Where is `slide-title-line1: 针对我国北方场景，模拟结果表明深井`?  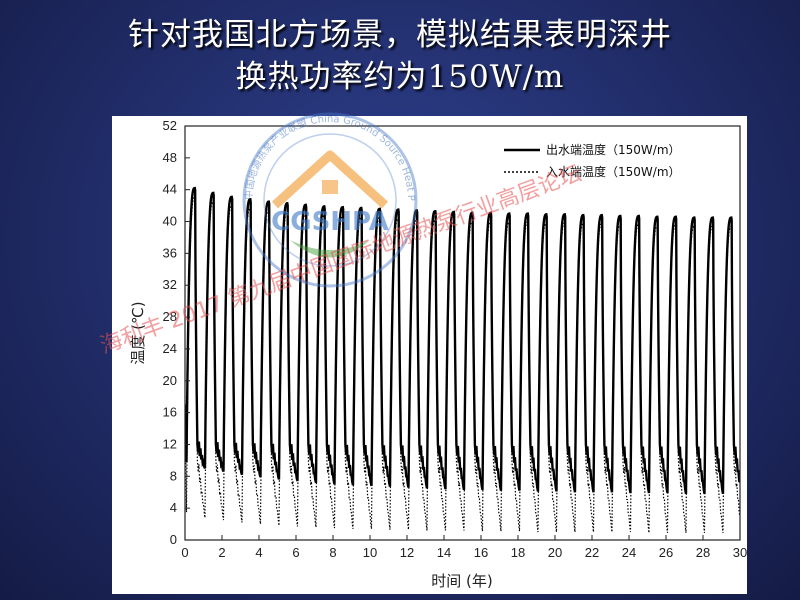
slide-title-line1: 针对我国北方场景，模拟结果表明深井 is located at coordinates (400, 35).